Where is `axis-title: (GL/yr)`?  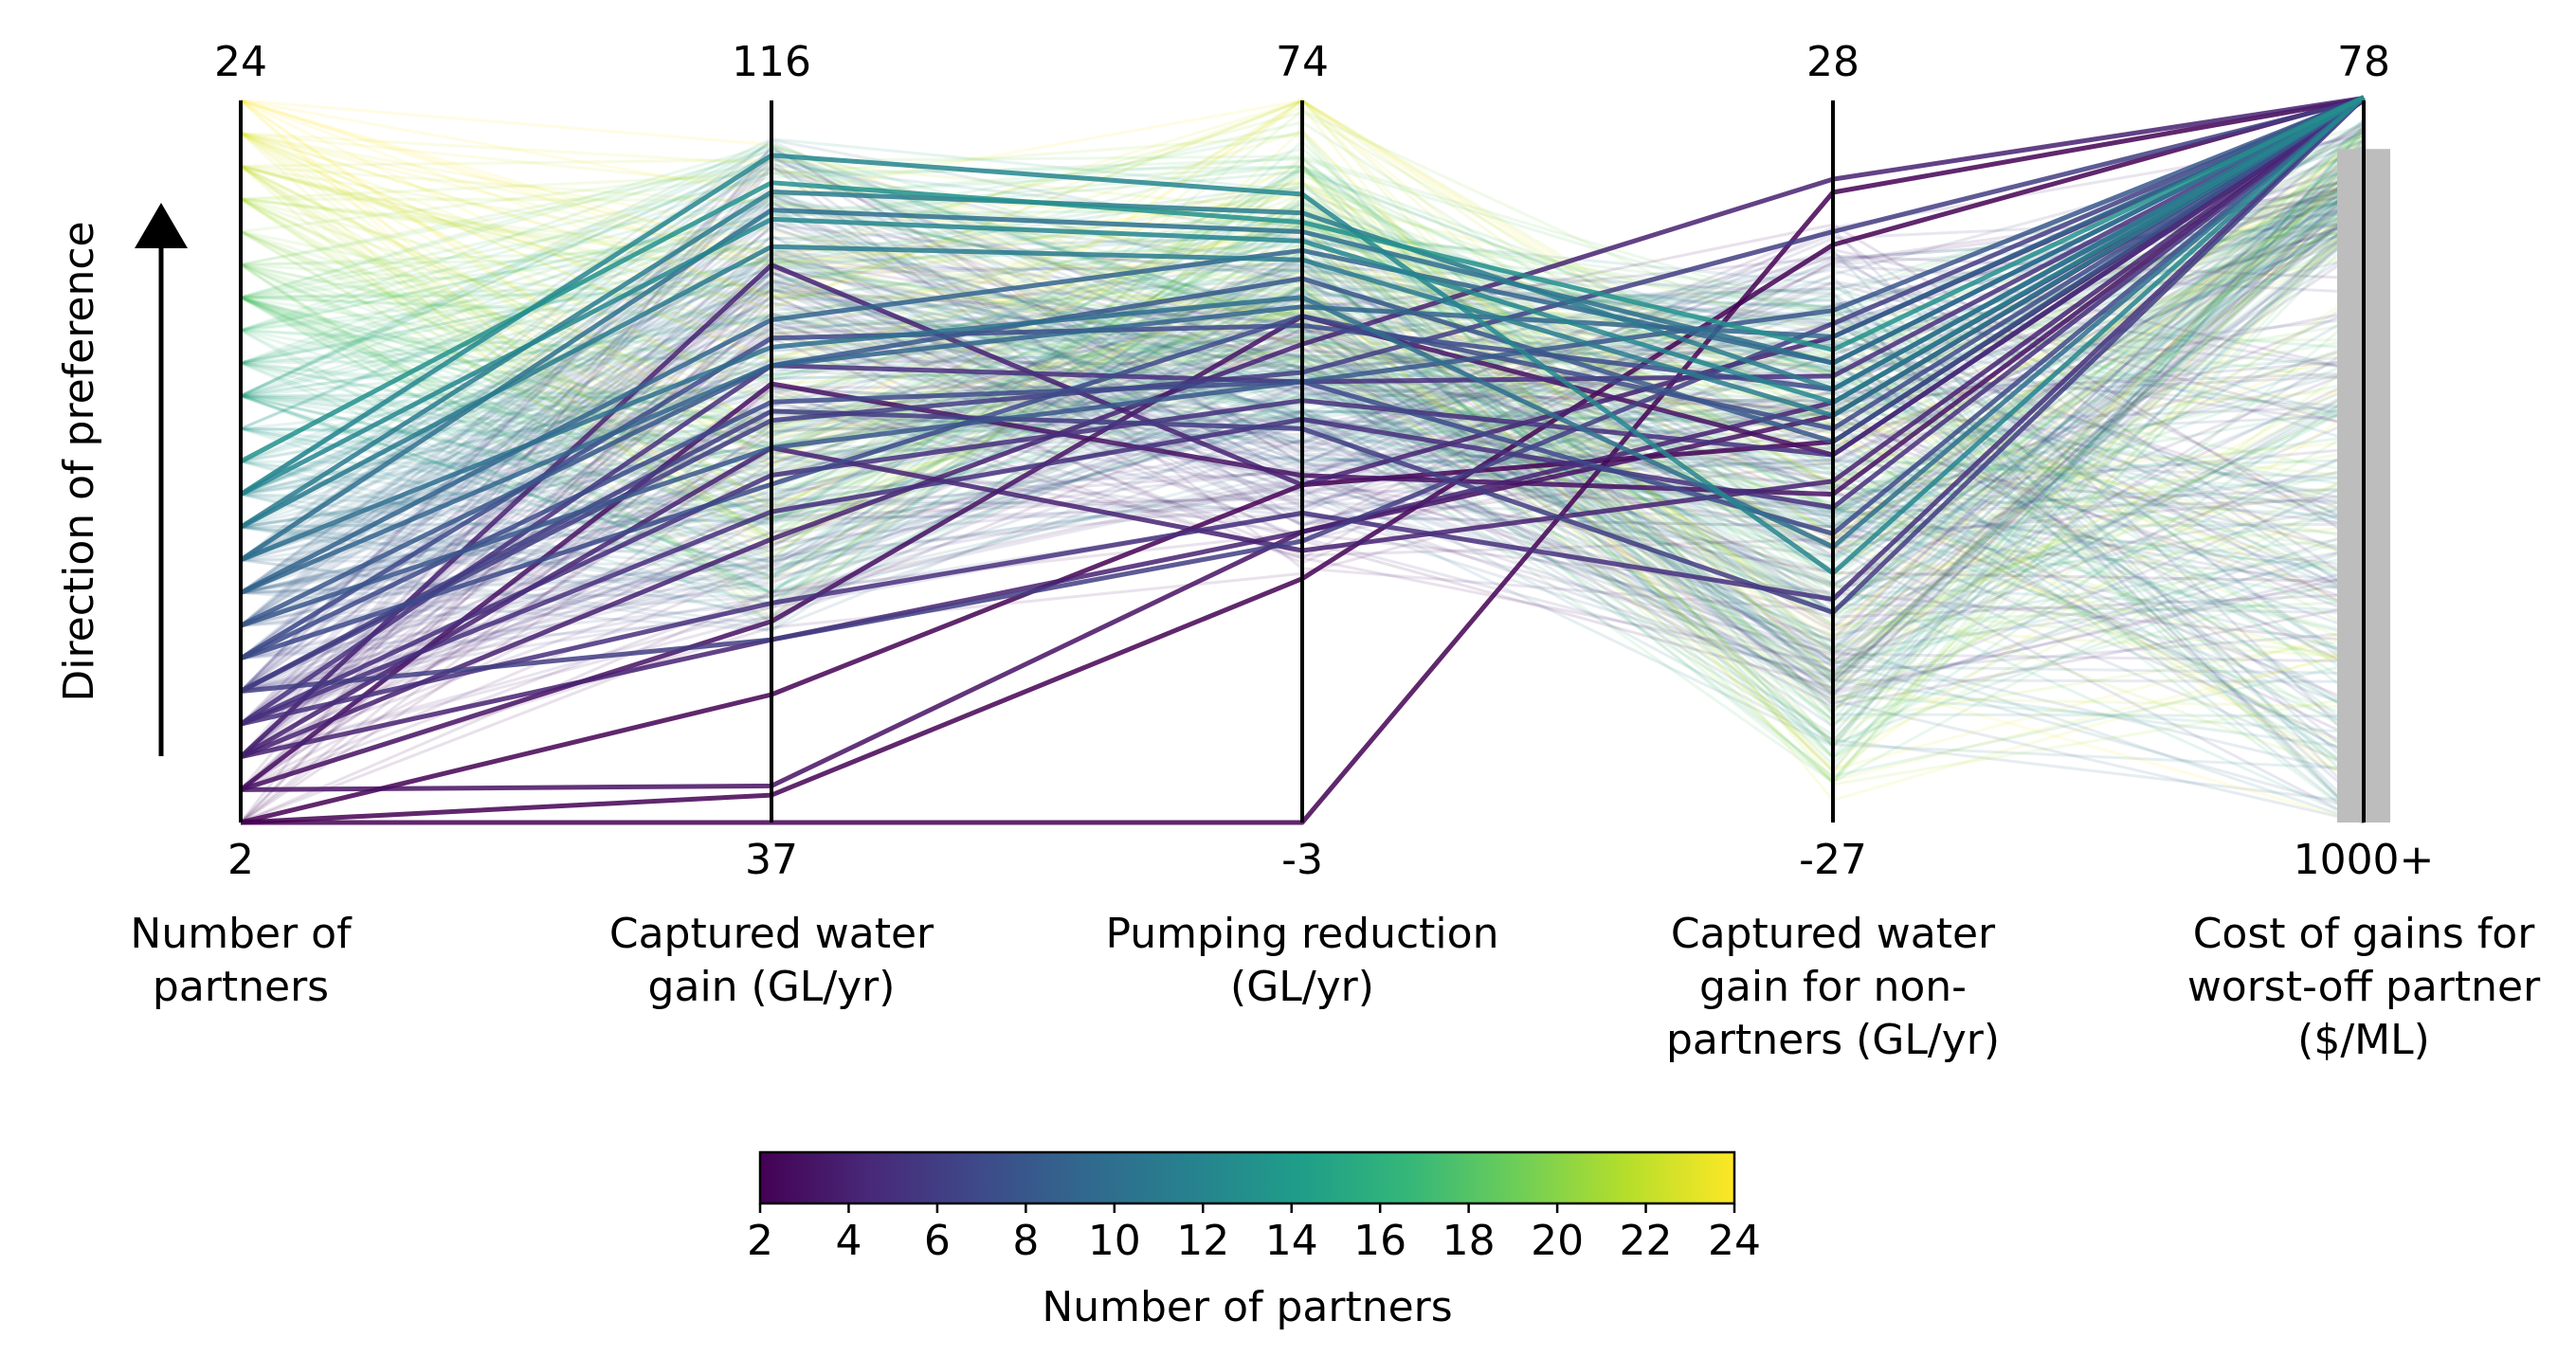 axis-title: (GL/yr) is located at coordinates (1302, 987).